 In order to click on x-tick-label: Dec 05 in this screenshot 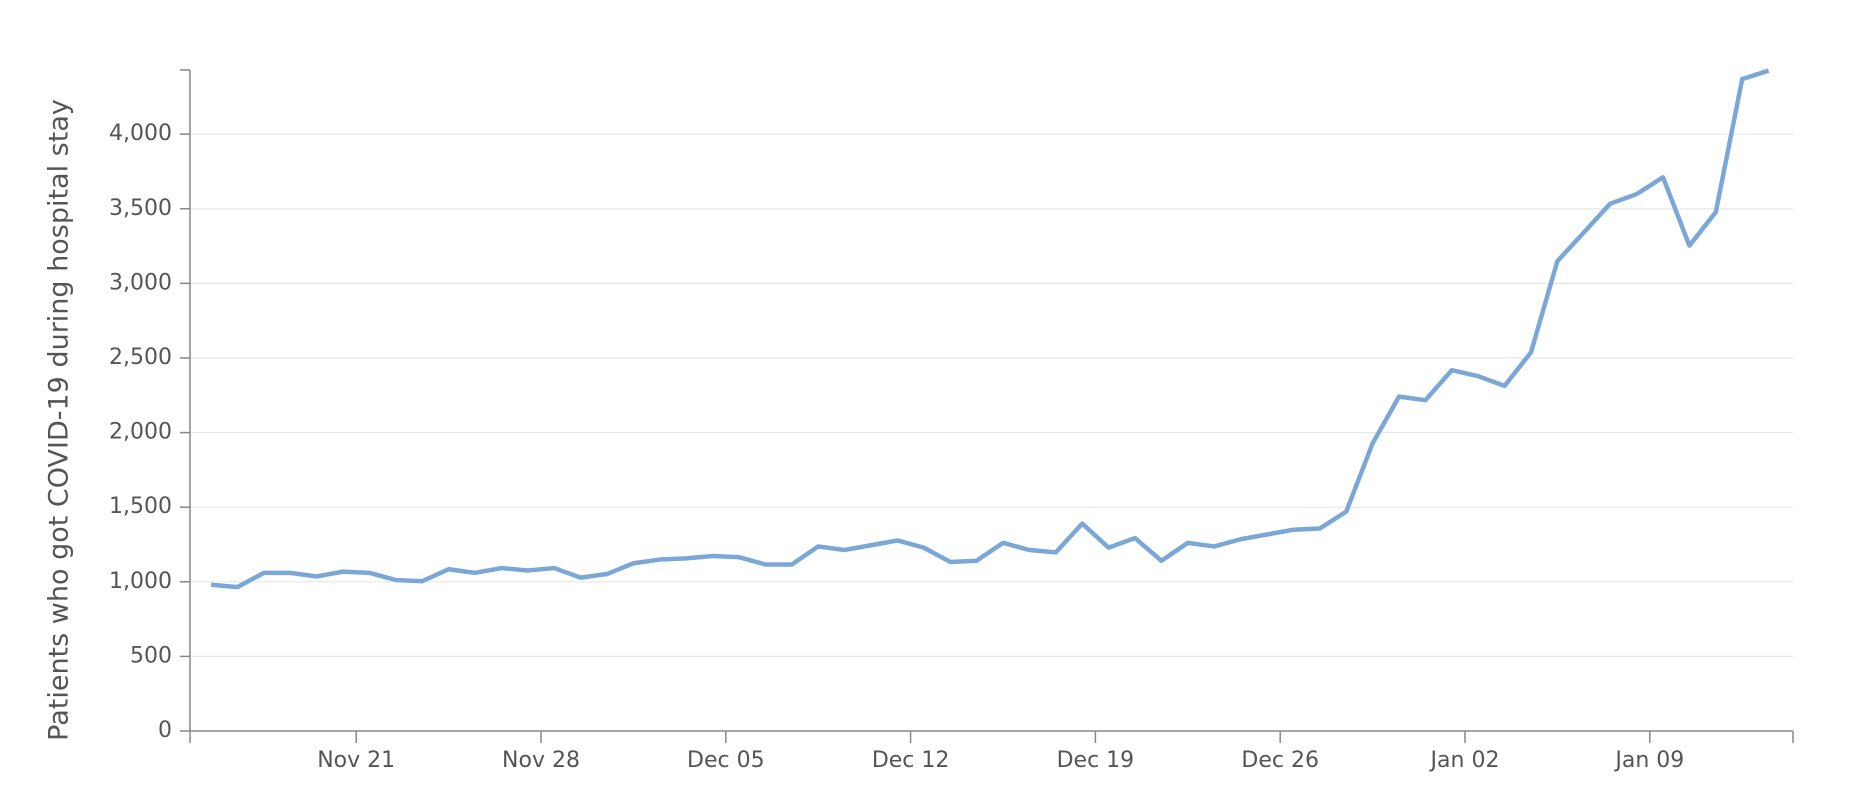, I will do `click(726, 760)`.